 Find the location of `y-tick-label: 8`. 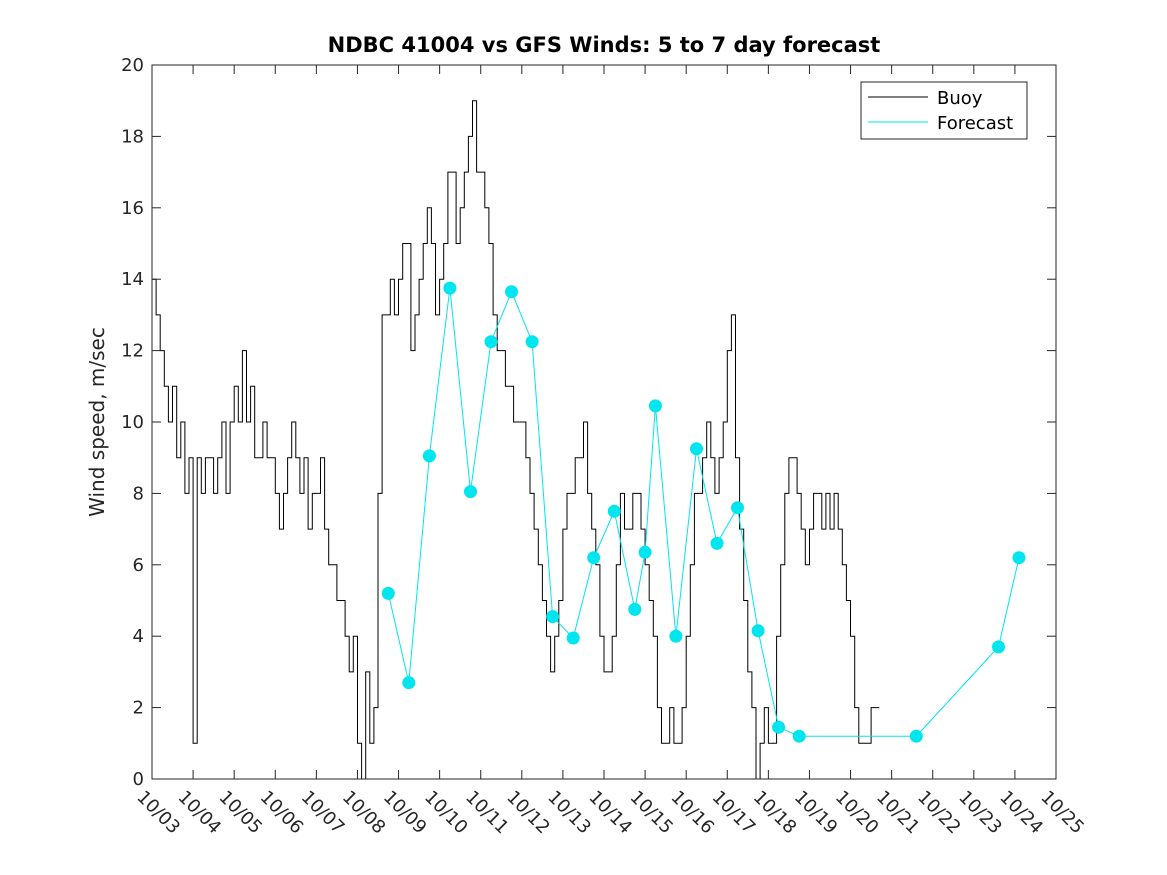

y-tick-label: 8 is located at coordinates (138, 493).